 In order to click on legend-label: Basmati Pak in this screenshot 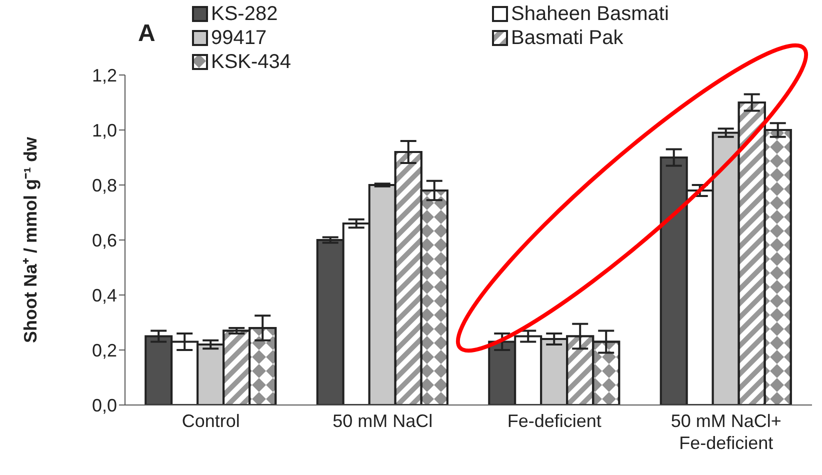, I will do `click(567, 38)`.